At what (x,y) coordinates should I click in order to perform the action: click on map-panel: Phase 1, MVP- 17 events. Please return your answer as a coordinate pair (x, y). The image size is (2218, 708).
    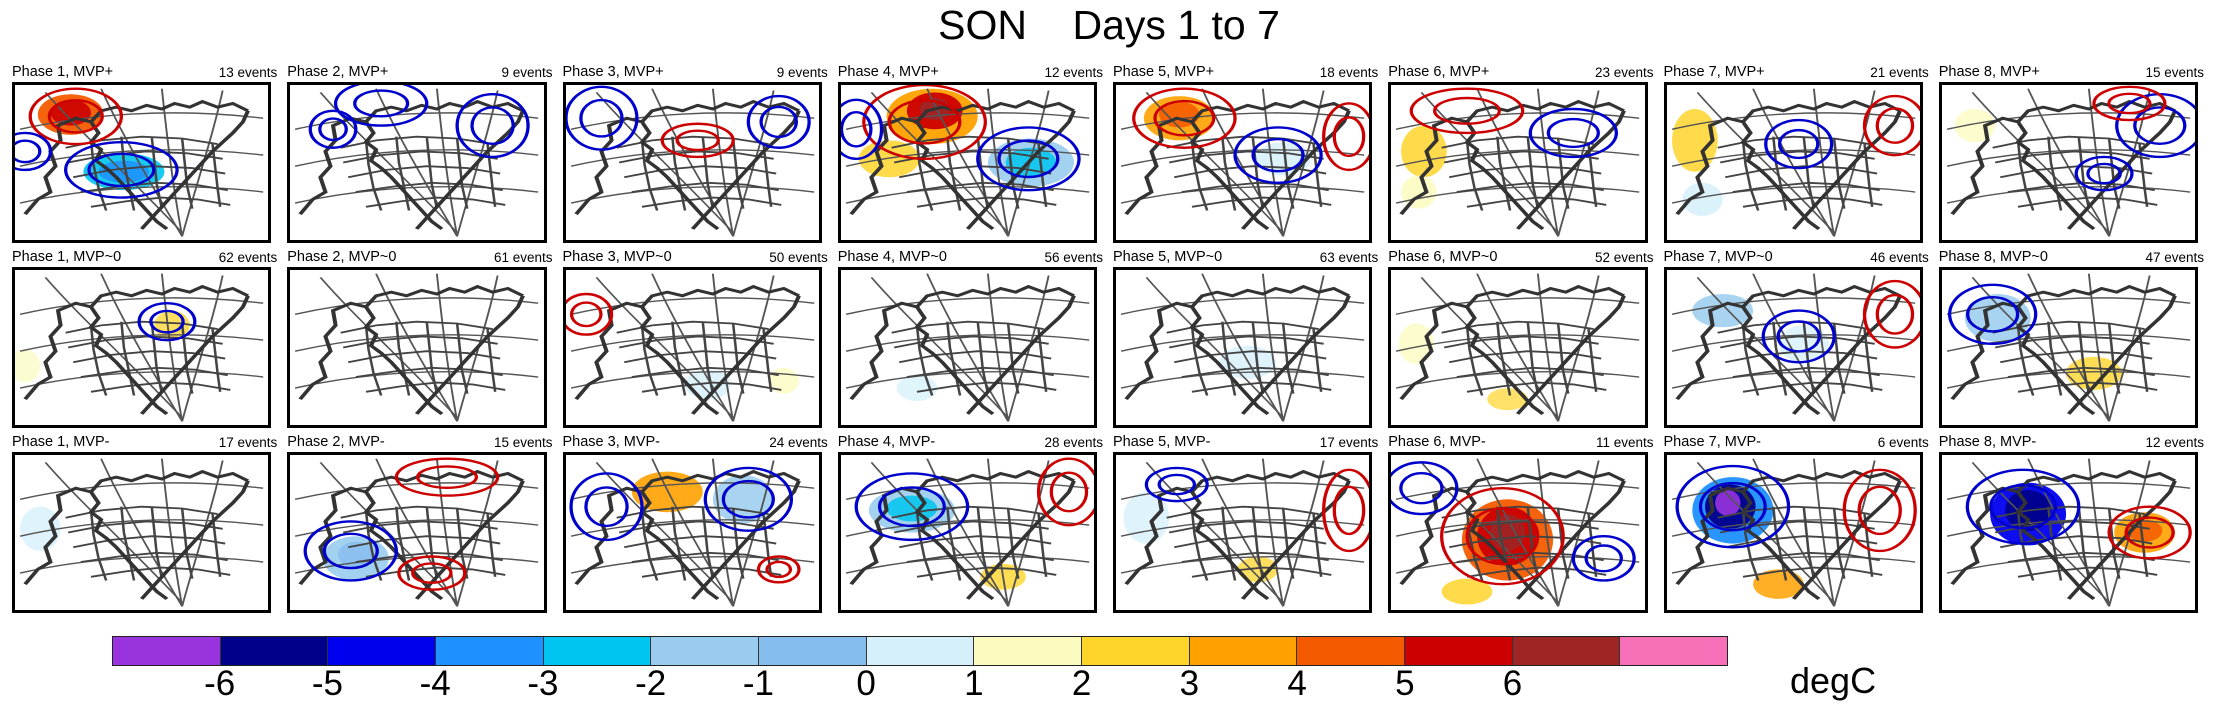
    Looking at the image, I should click on (145, 524).